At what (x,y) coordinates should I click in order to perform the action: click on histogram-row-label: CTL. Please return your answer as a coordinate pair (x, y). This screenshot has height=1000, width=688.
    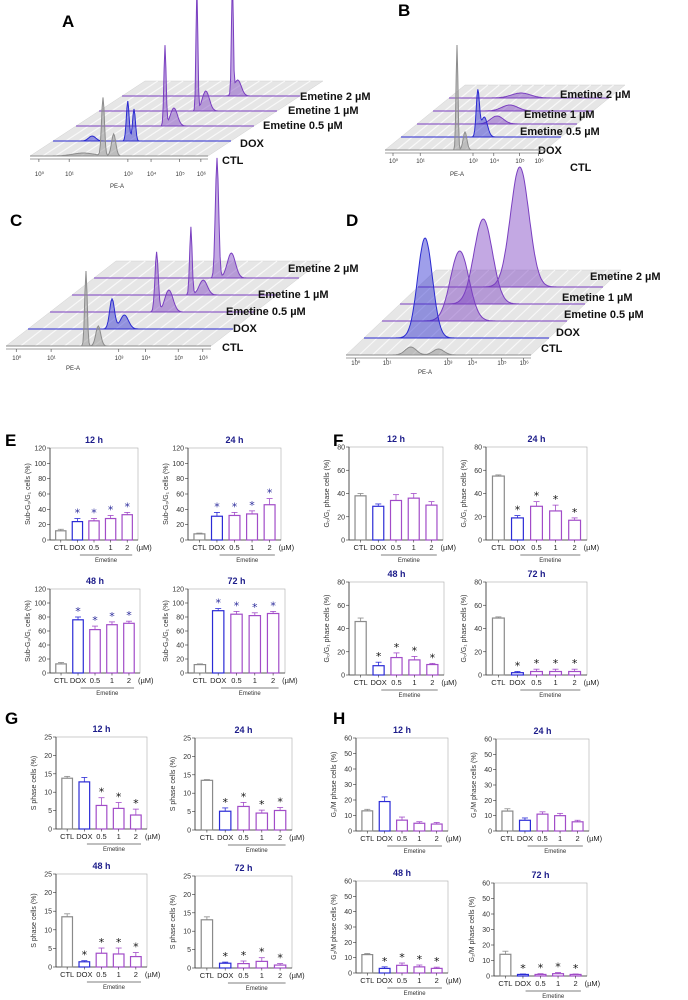
    Looking at the image, I should click on (233, 161).